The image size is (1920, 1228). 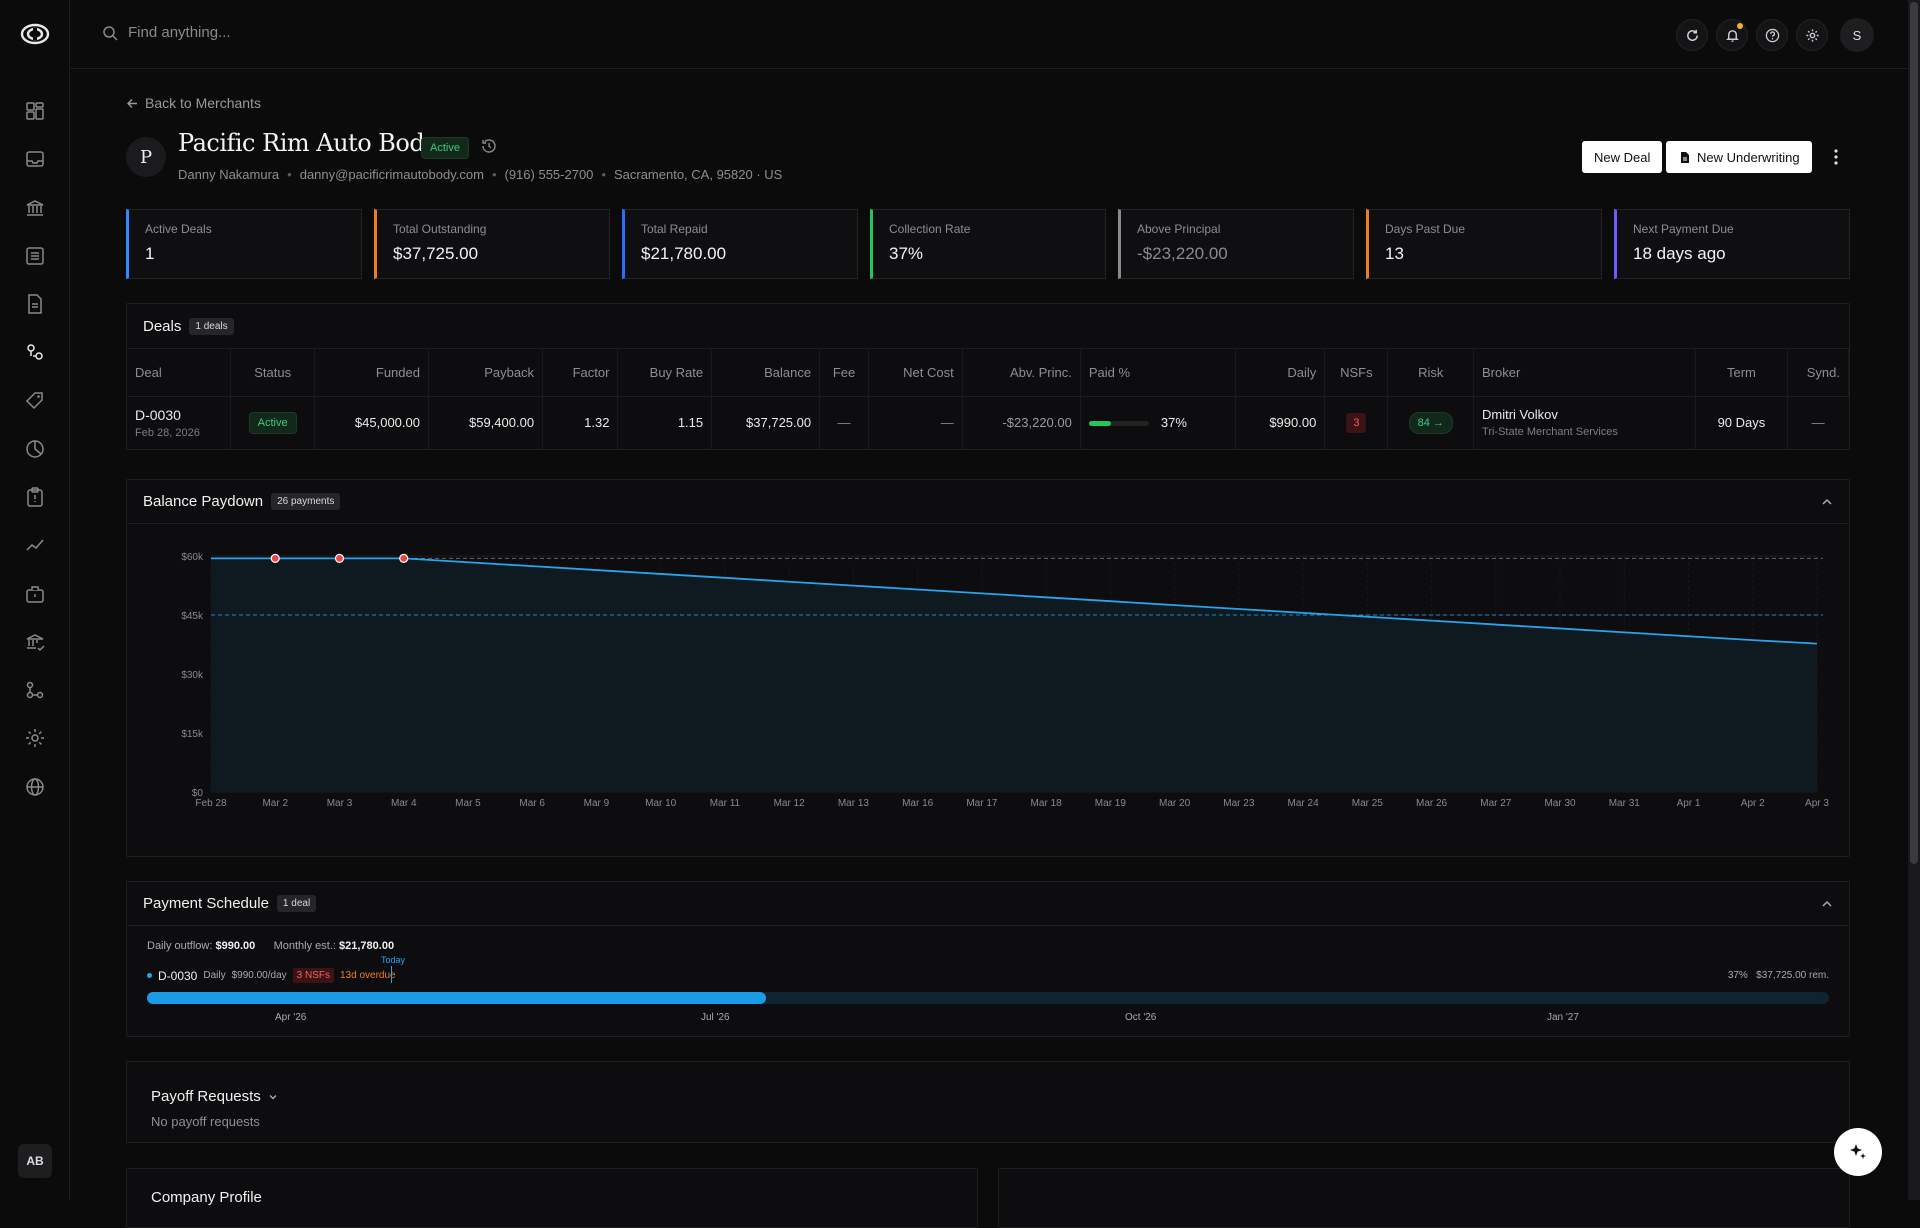 What do you see at coordinates (35, 1161) in the screenshot?
I see `user-initials-badge: AB` at bounding box center [35, 1161].